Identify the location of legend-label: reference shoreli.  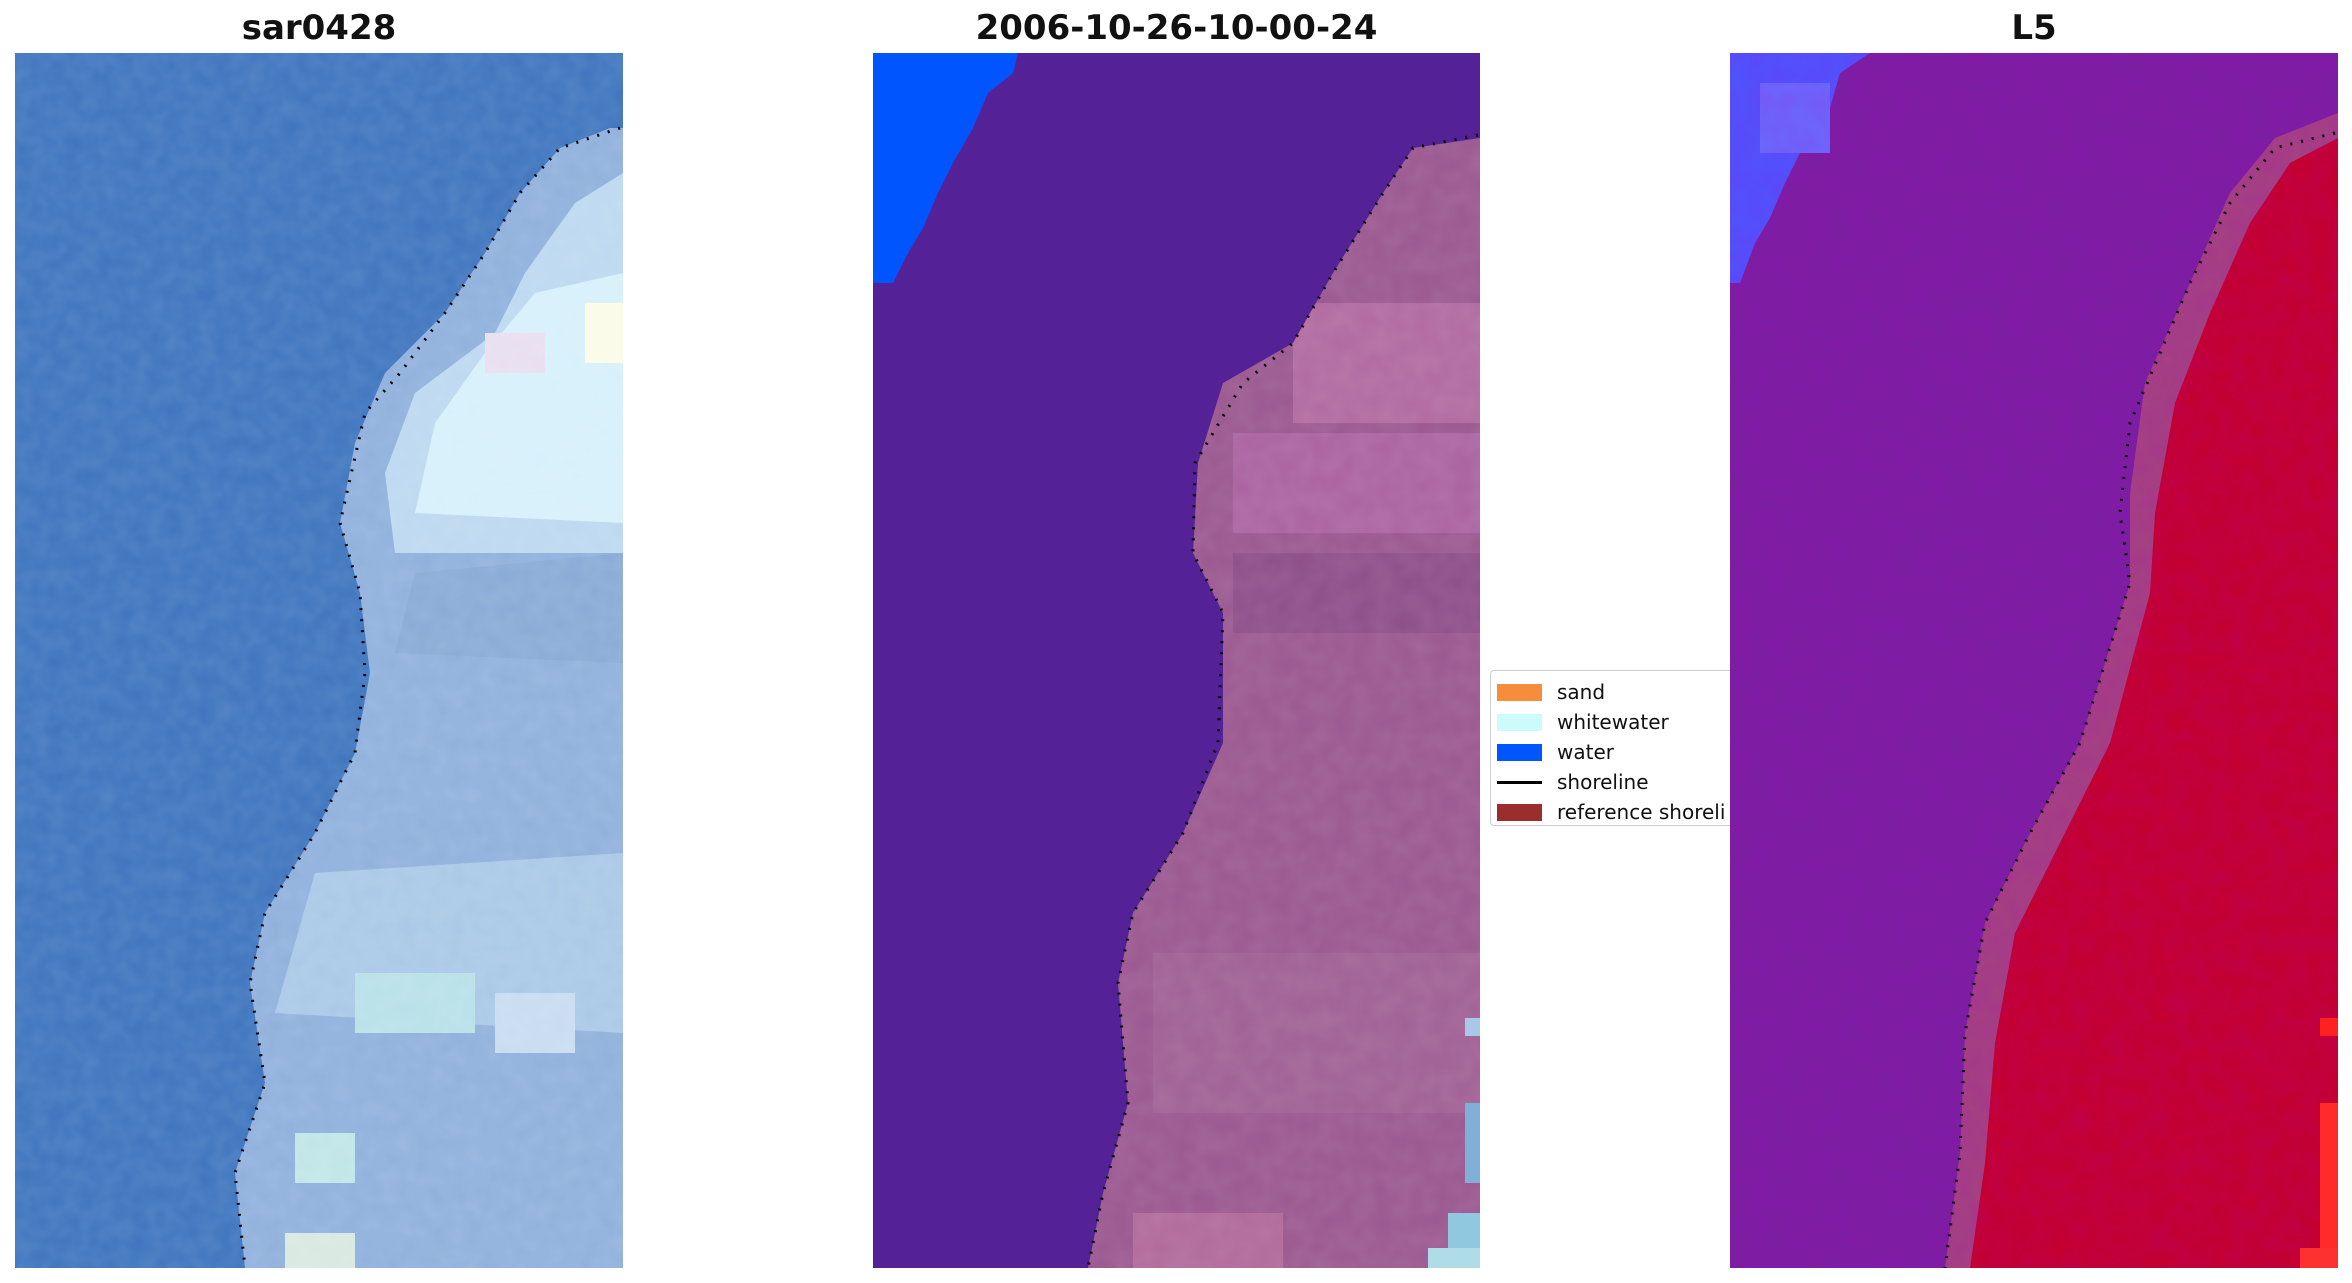
(1641, 812).